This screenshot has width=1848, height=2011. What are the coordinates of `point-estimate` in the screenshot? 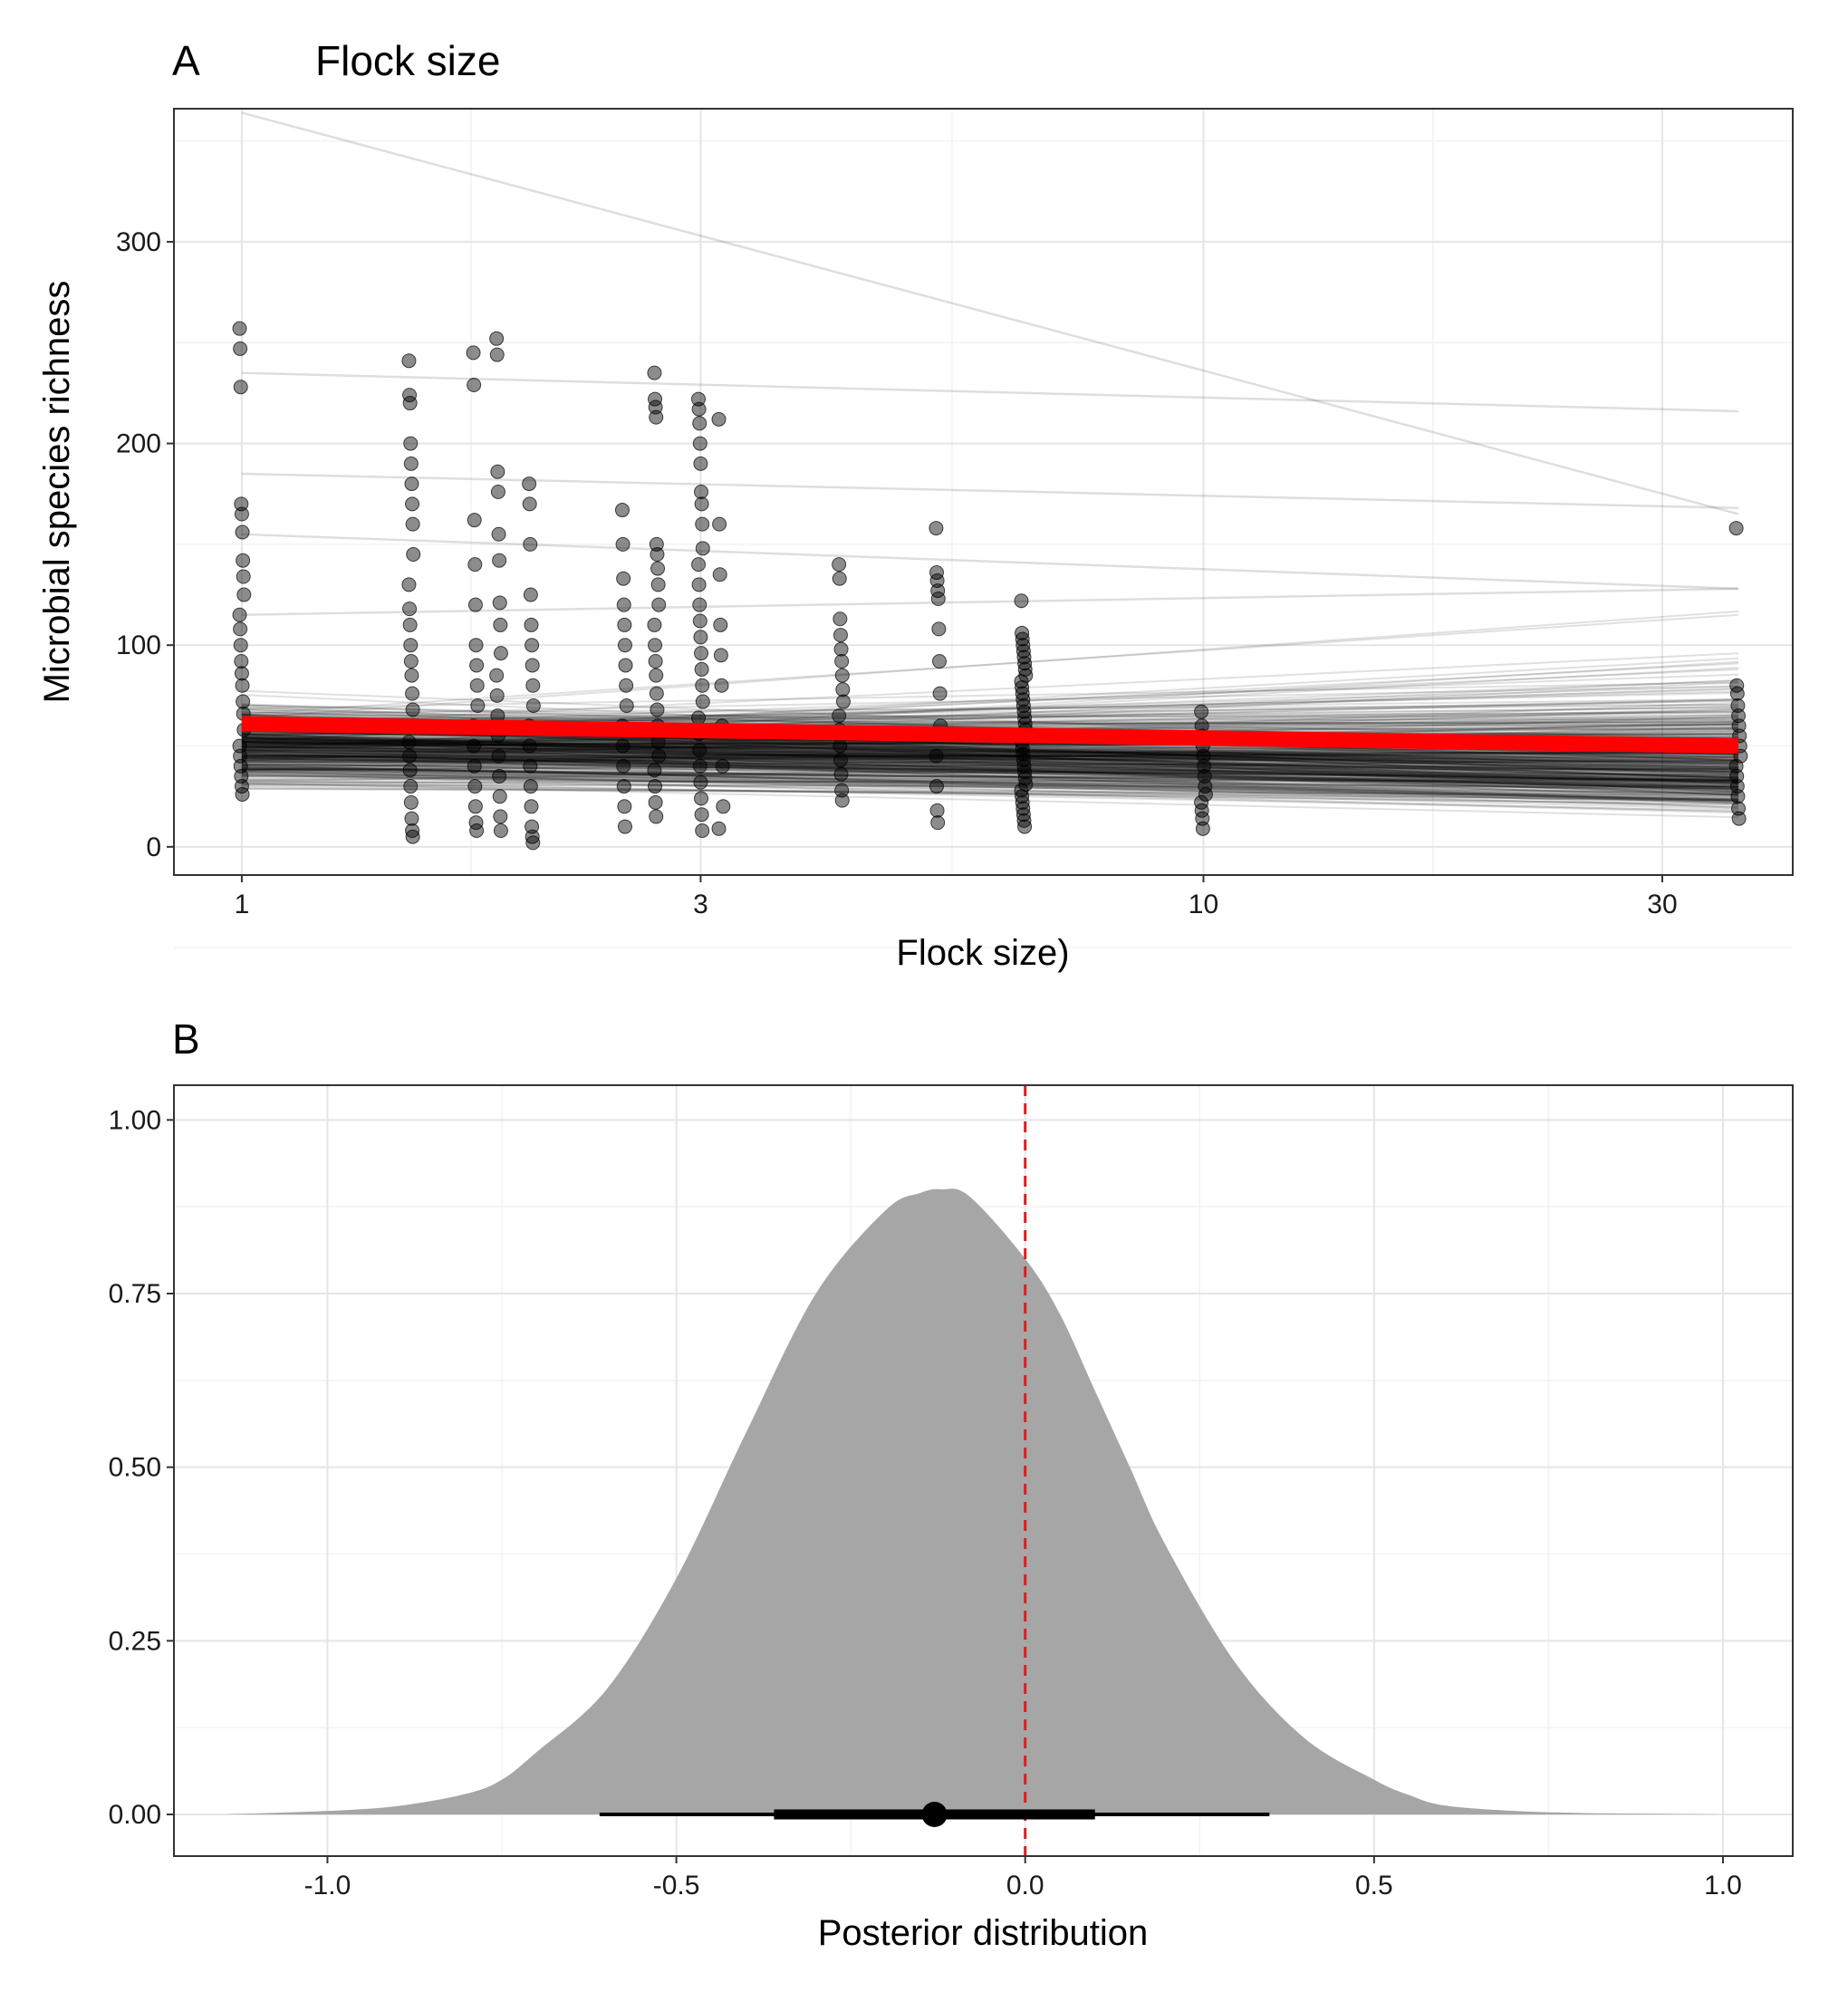 It's located at (935, 1814).